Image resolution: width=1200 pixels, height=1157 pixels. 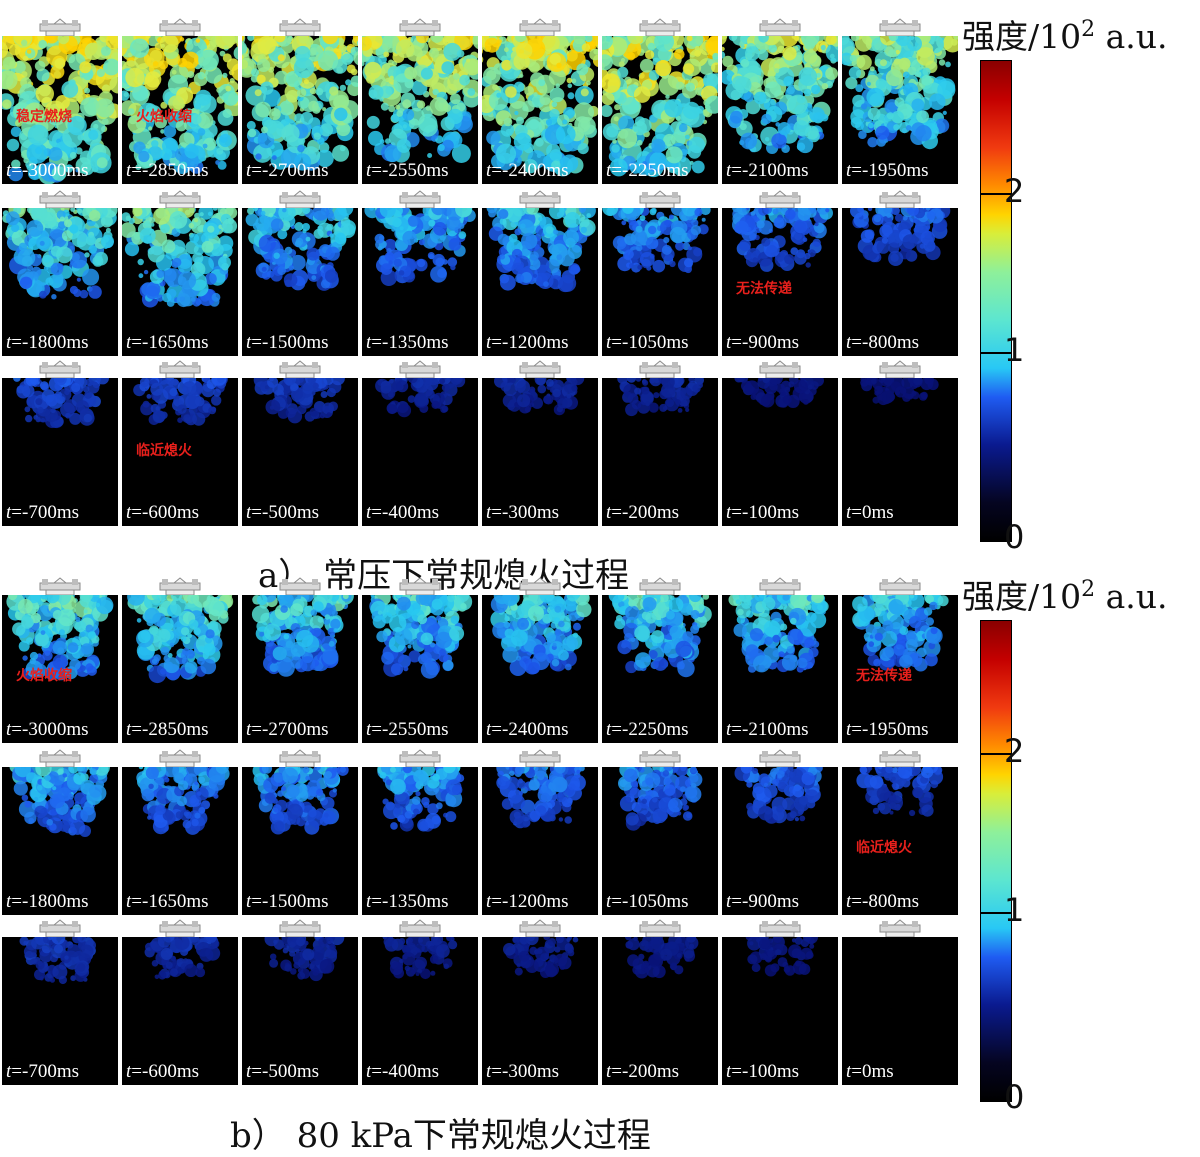 I want to click on flame-image: t=-2400ms, so click(x=540, y=110).